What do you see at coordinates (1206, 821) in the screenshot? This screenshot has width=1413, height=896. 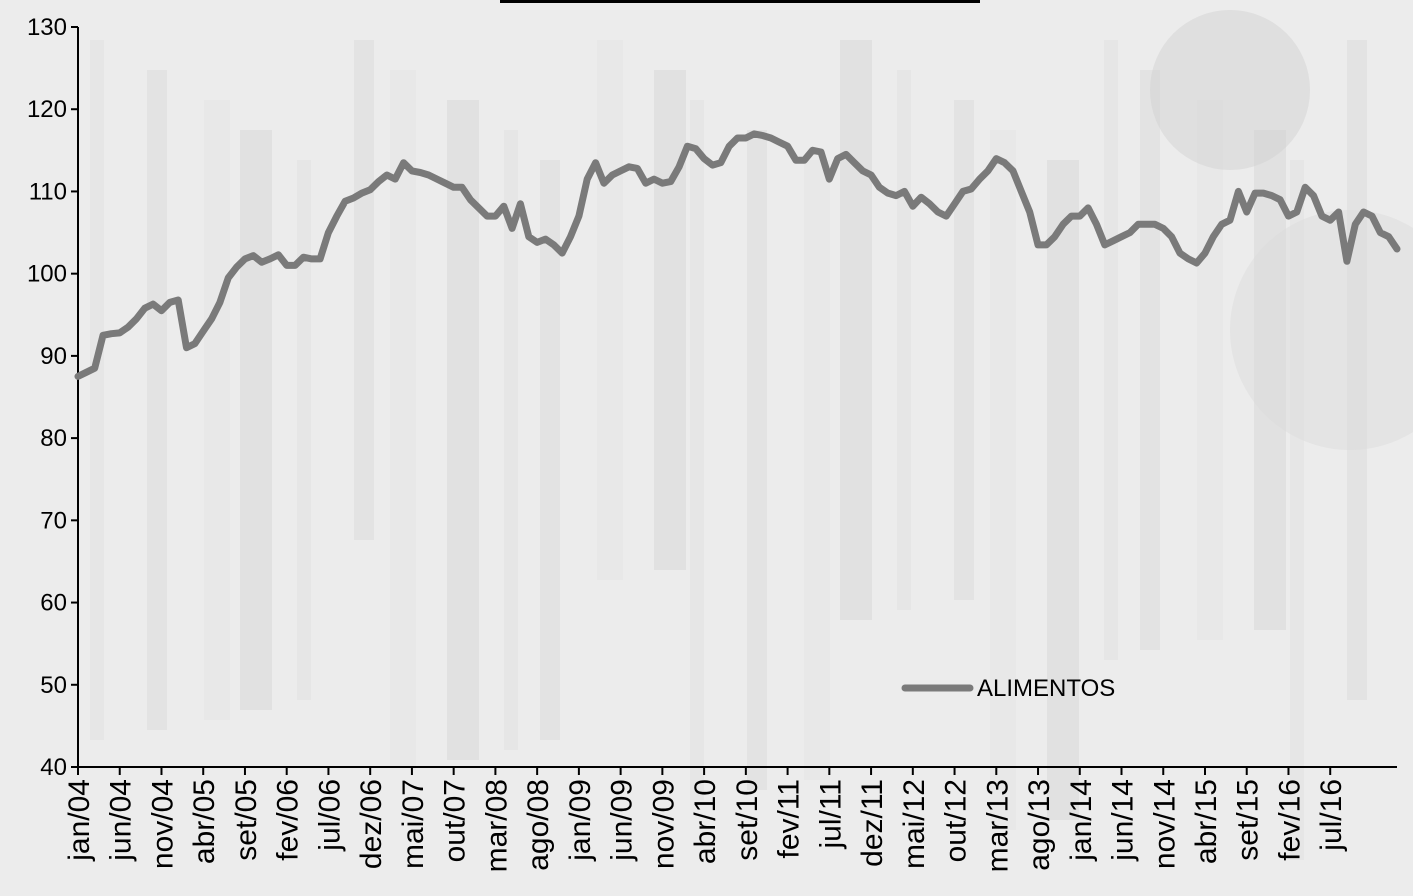 I see `x-tick-label: abr/15` at bounding box center [1206, 821].